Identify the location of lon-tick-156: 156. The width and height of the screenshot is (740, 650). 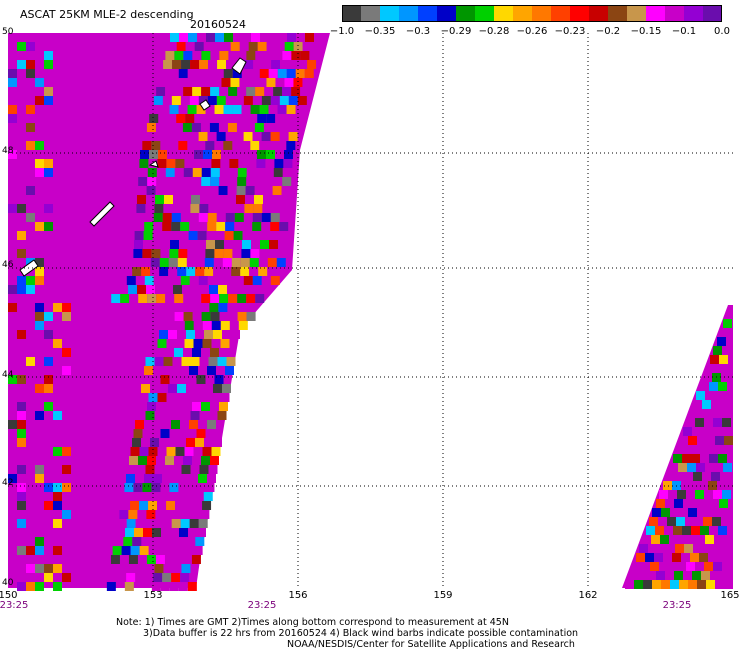
(298, 595).